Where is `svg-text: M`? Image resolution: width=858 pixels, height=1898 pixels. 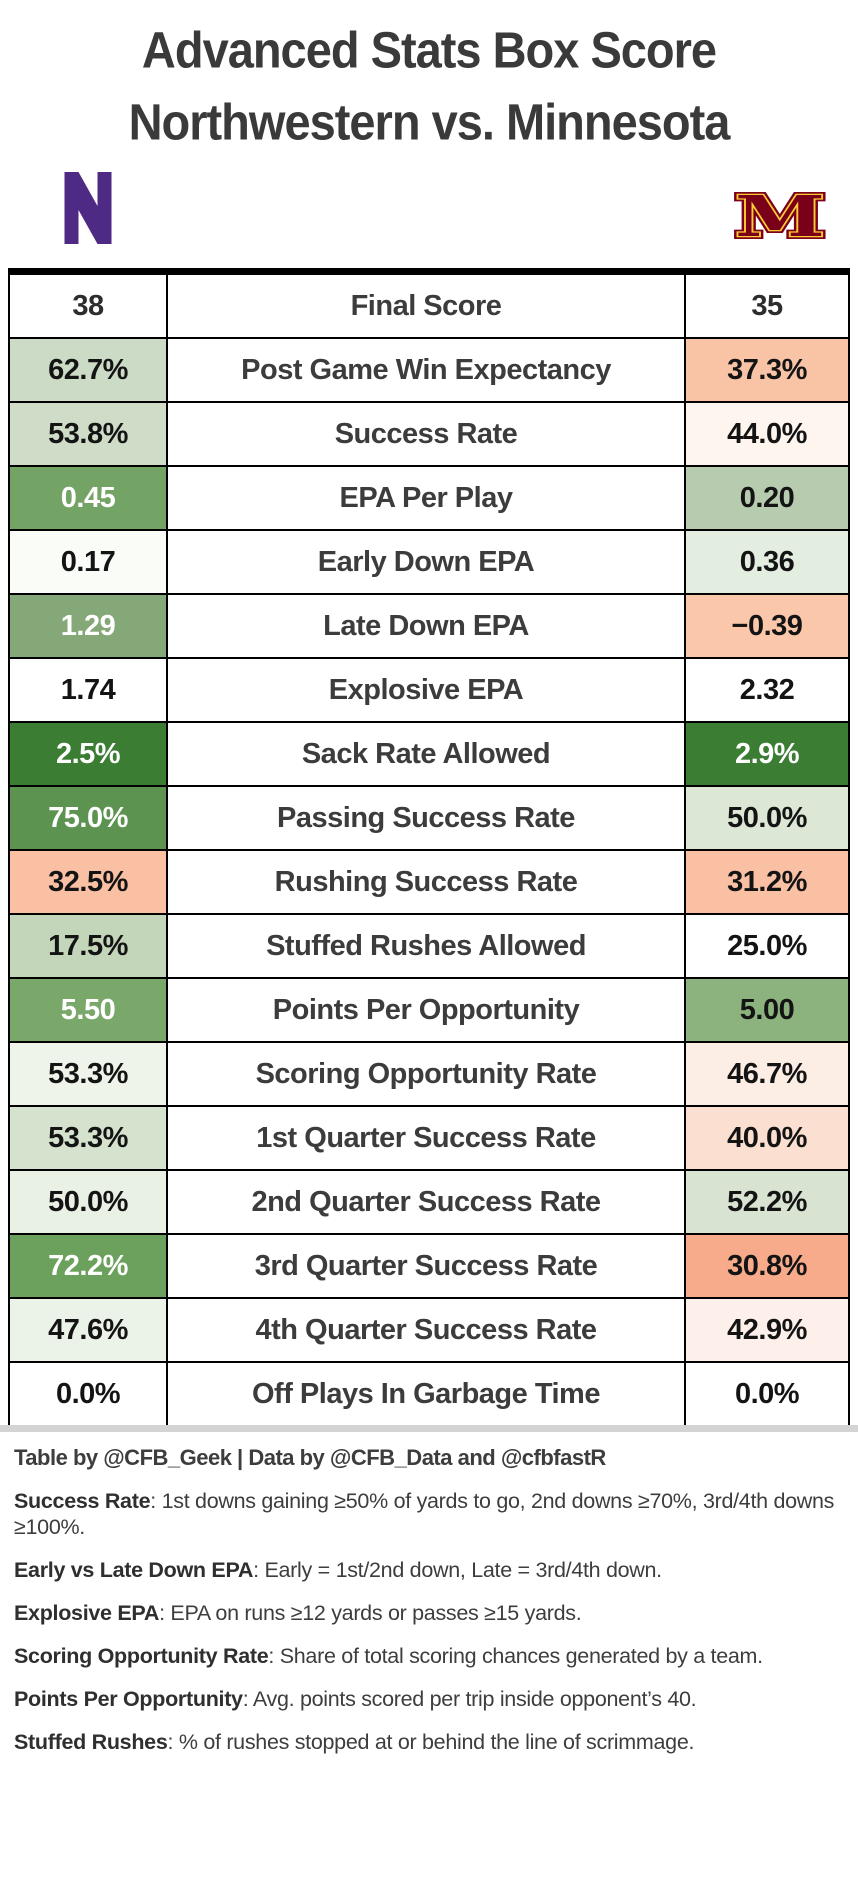
svg-text: M is located at coordinates (780, 213).